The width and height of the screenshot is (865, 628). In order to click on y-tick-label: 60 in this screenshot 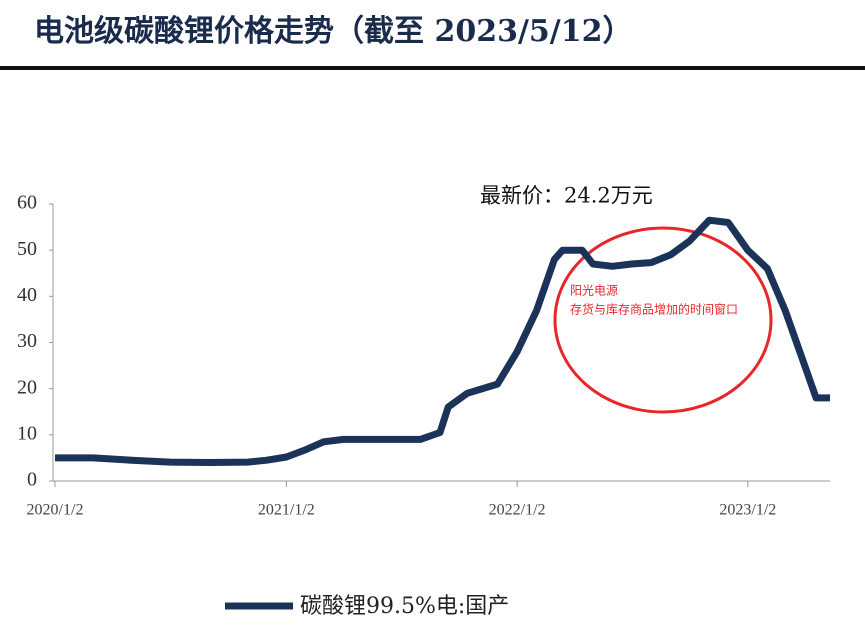, I will do `click(27, 203)`.